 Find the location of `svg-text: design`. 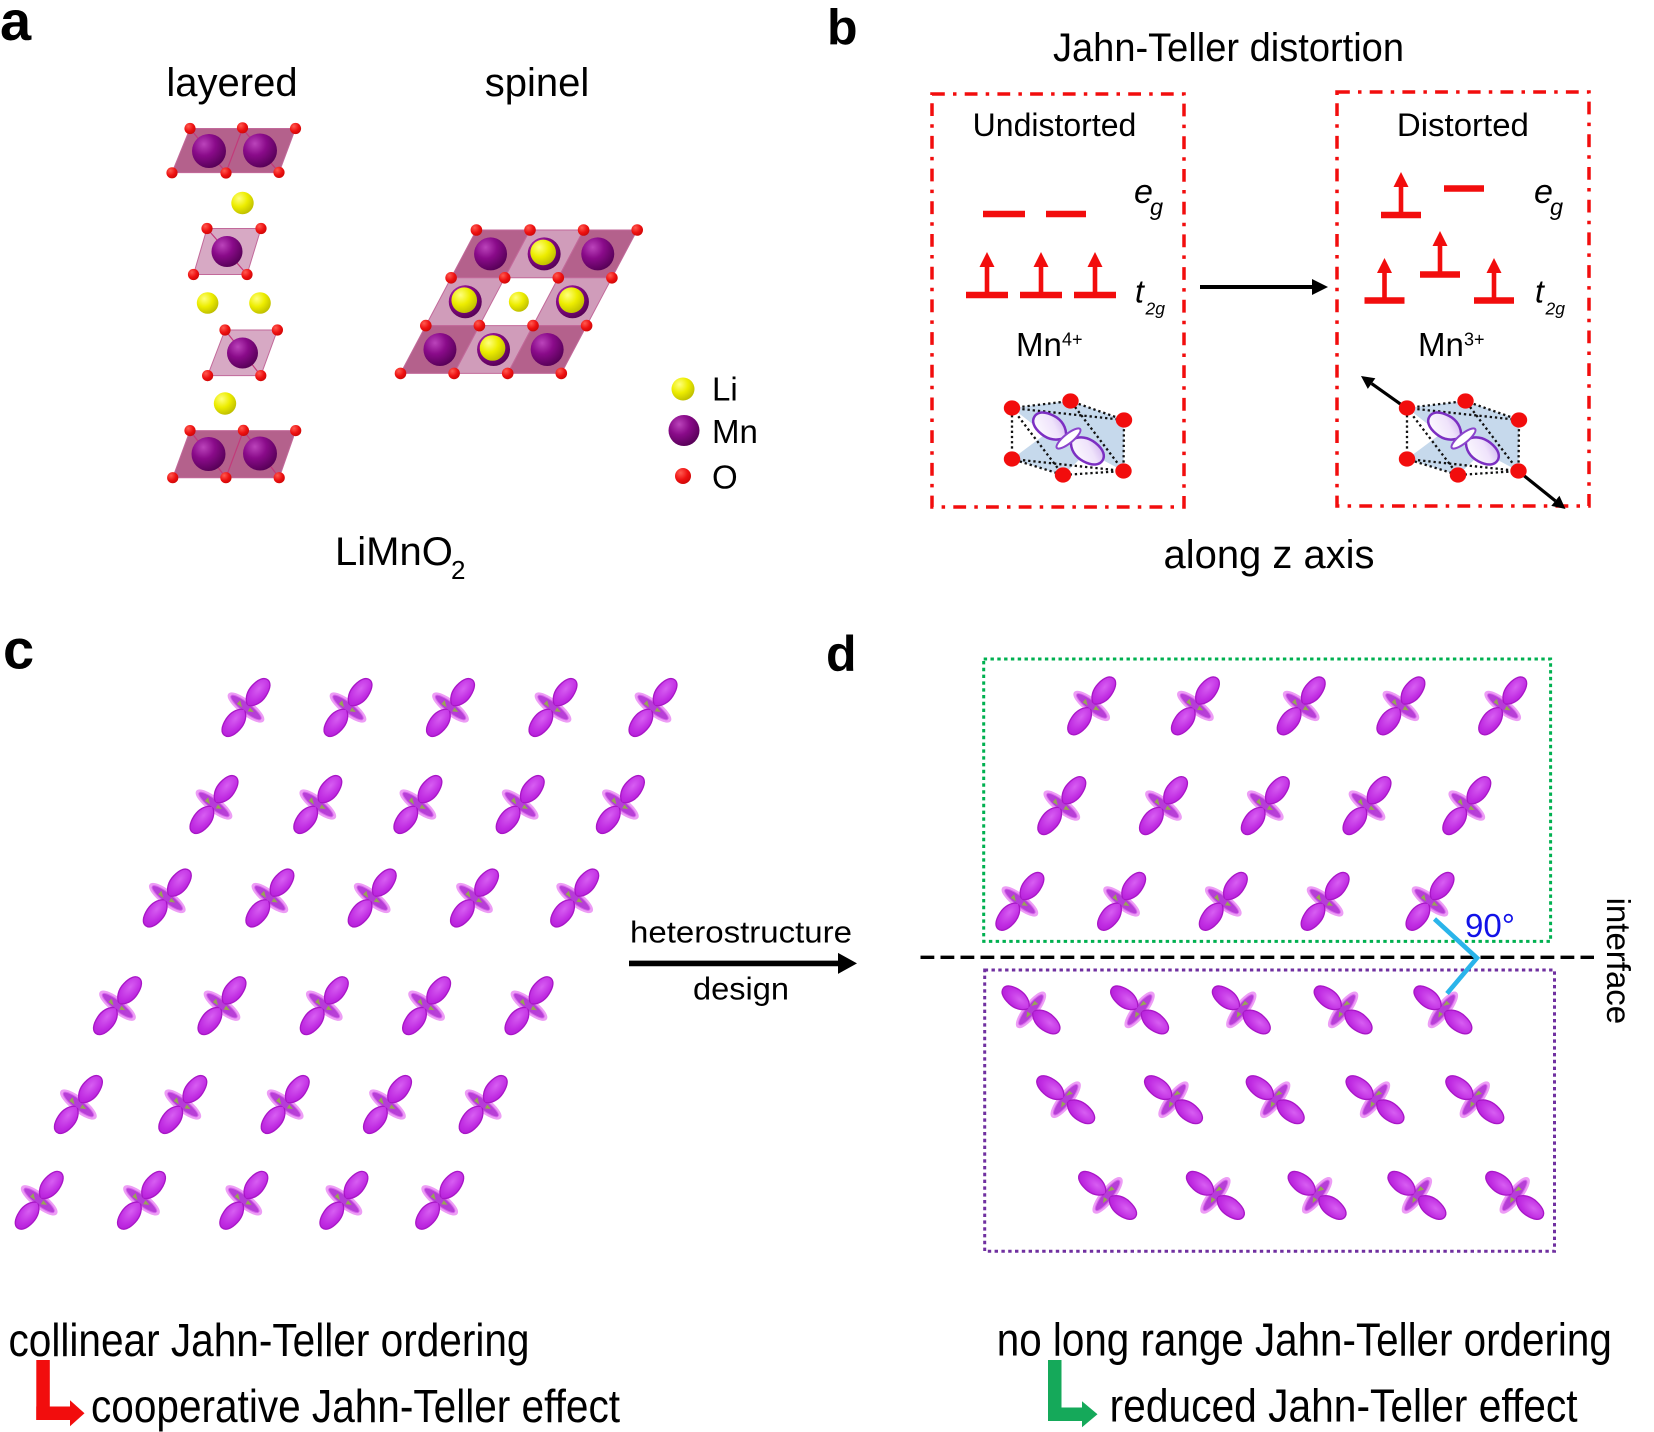

svg-text: design is located at coordinates (741, 989).